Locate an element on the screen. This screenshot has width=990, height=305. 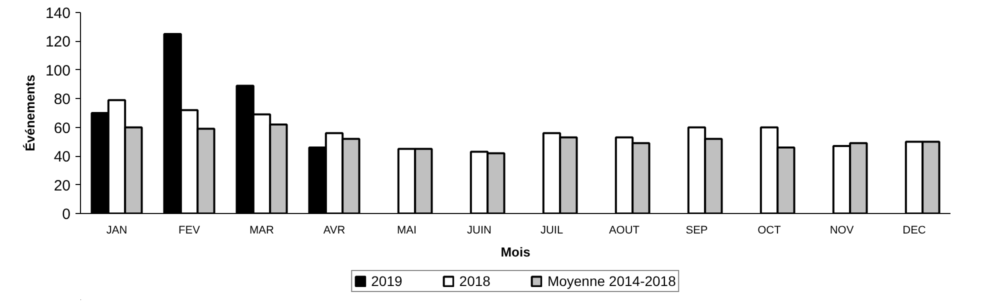
y-tick-label: 120 is located at coordinates (58, 42).